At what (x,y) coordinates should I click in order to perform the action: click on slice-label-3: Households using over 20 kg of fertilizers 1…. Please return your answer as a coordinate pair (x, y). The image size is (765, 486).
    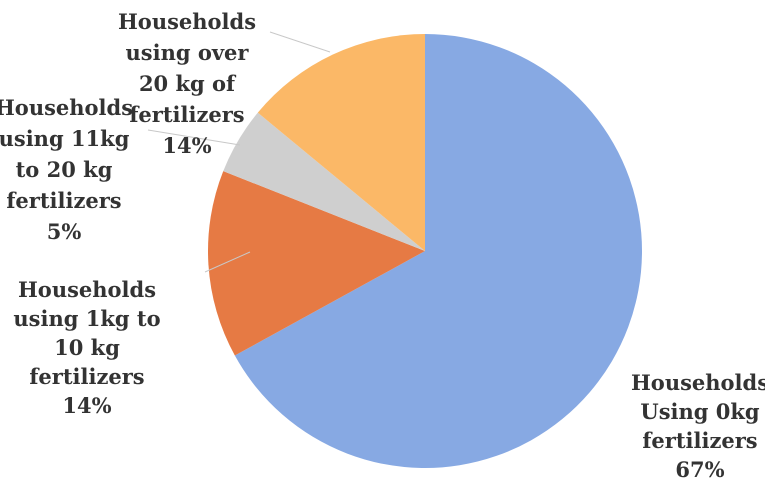
    Looking at the image, I should click on (187, 83).